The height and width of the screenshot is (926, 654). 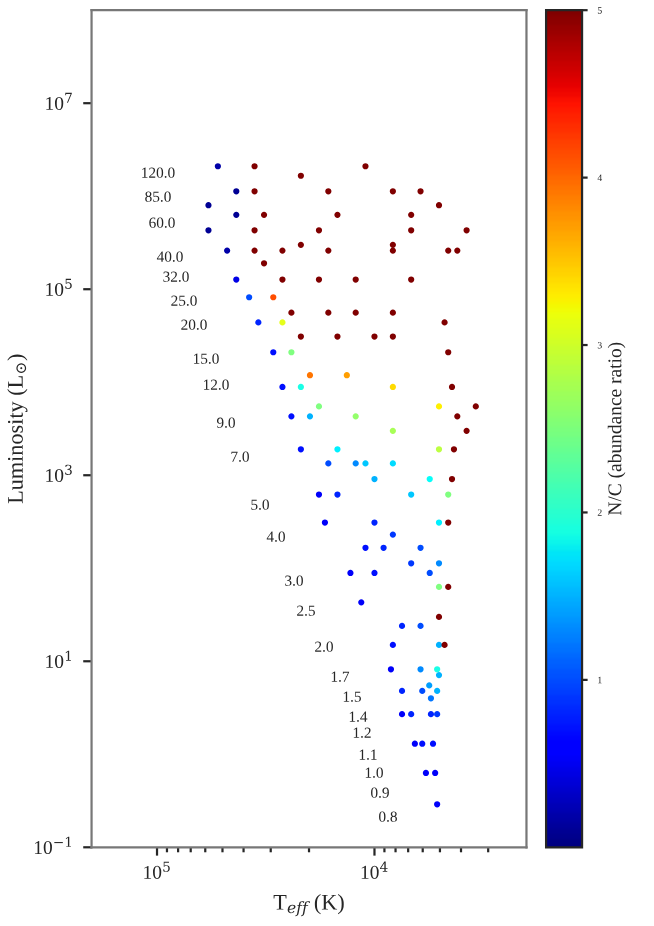 I want to click on y-tick-label: 10$^{7}$, so click(x=59, y=101).